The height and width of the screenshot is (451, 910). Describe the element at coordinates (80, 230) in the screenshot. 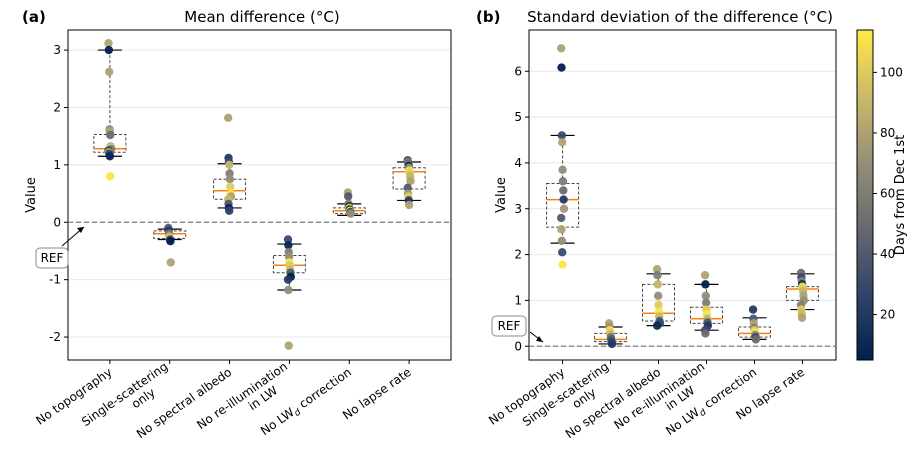

I see `panel-a-ref-arrowhead` at that location.